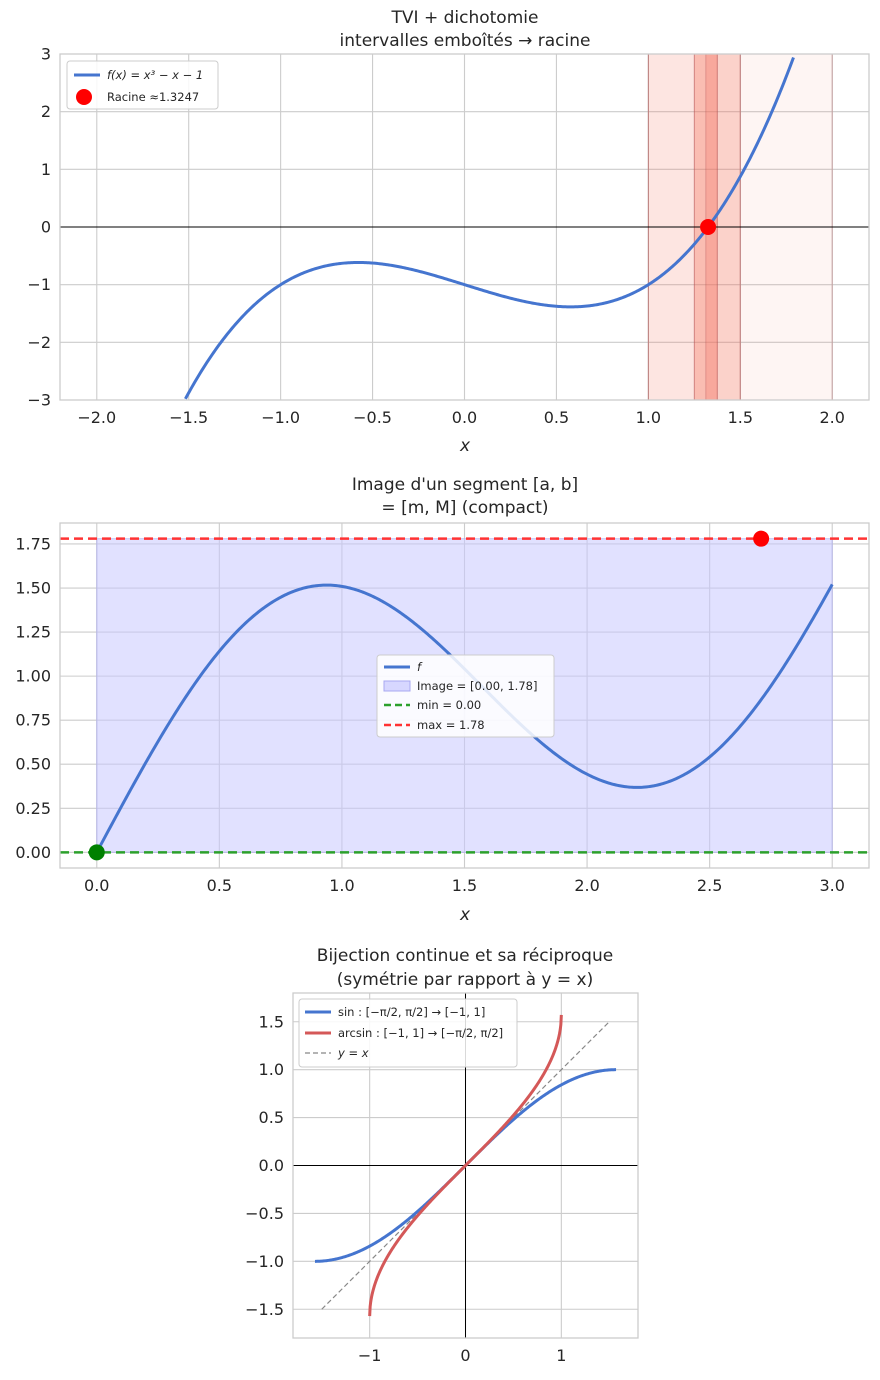 The width and height of the screenshot is (880, 1380). I want to click on chart-2-x-ticks: 0.0 0.5 1.0 1.5 2.0 2.5 3.0, so click(464, 885).